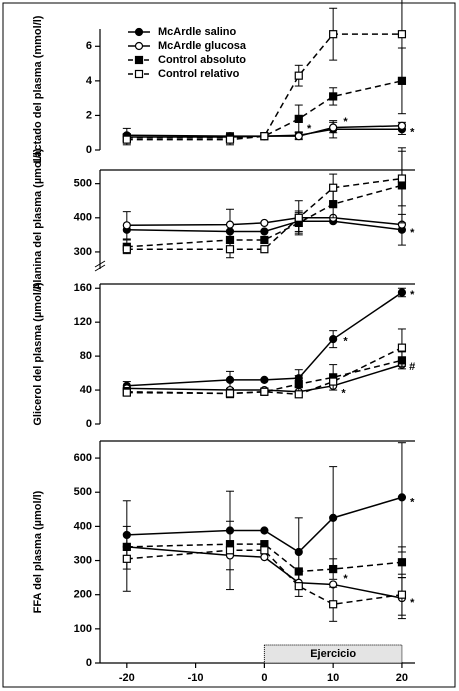 This screenshot has height=691, width=459. Describe the element at coordinates (86, 390) in the screenshot. I see `y-tick-label: 40` at that location.